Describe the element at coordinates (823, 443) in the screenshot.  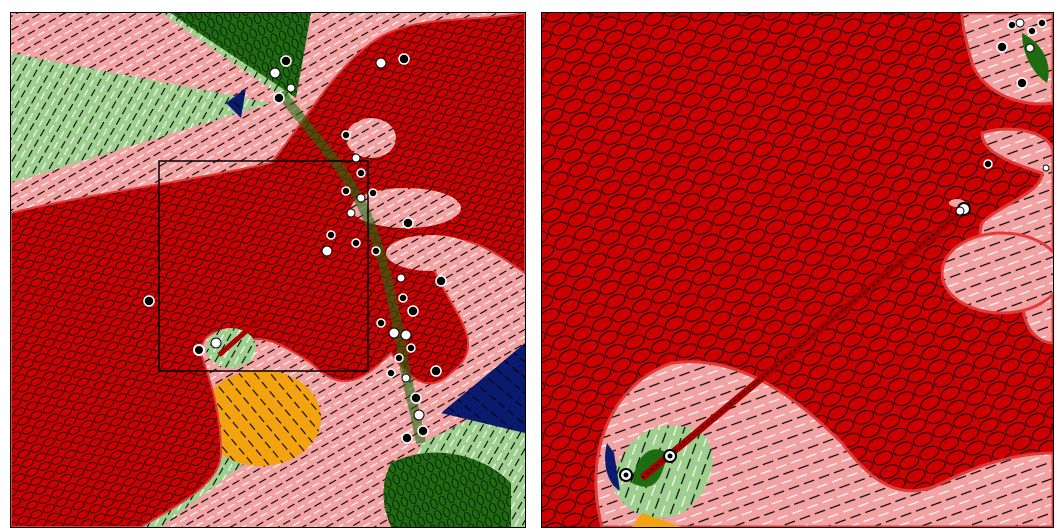
I see `zoom-pink-bottom` at that location.